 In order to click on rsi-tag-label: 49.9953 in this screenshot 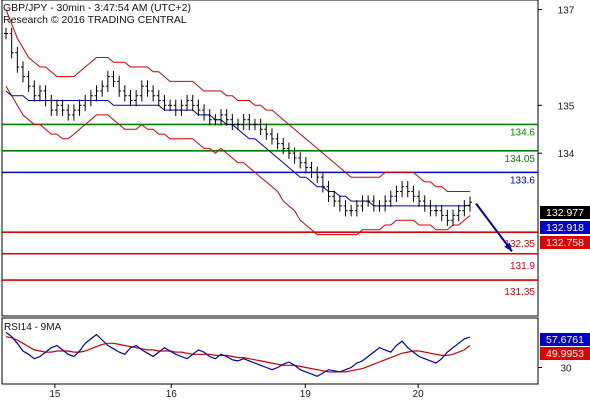, I will do `click(565, 354)`.